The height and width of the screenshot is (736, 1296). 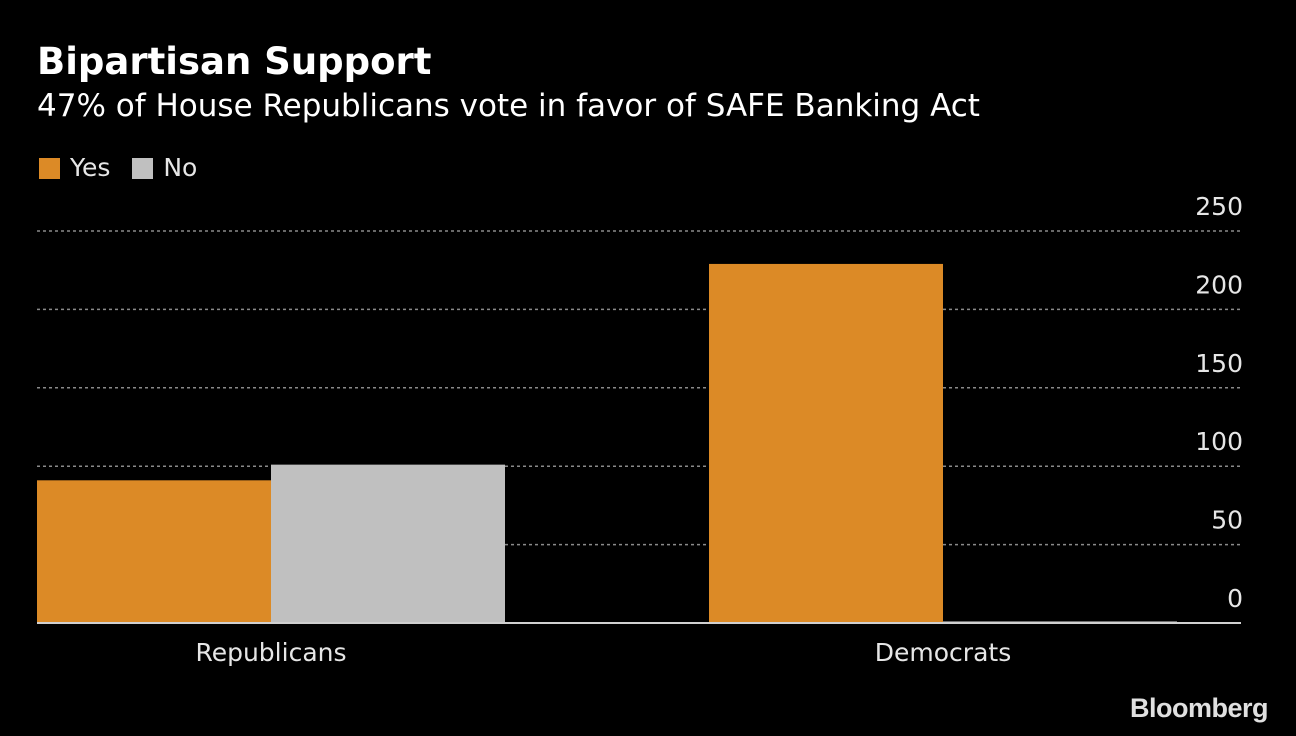 I want to click on y-tick-label-200: 200, so click(x=1219, y=284).